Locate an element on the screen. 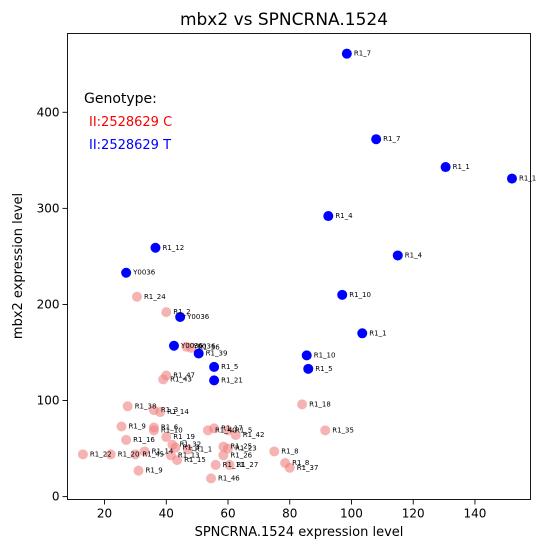 The height and width of the screenshot is (548, 546). y-axis-label: mbx2 expression level is located at coordinates (18, 266).